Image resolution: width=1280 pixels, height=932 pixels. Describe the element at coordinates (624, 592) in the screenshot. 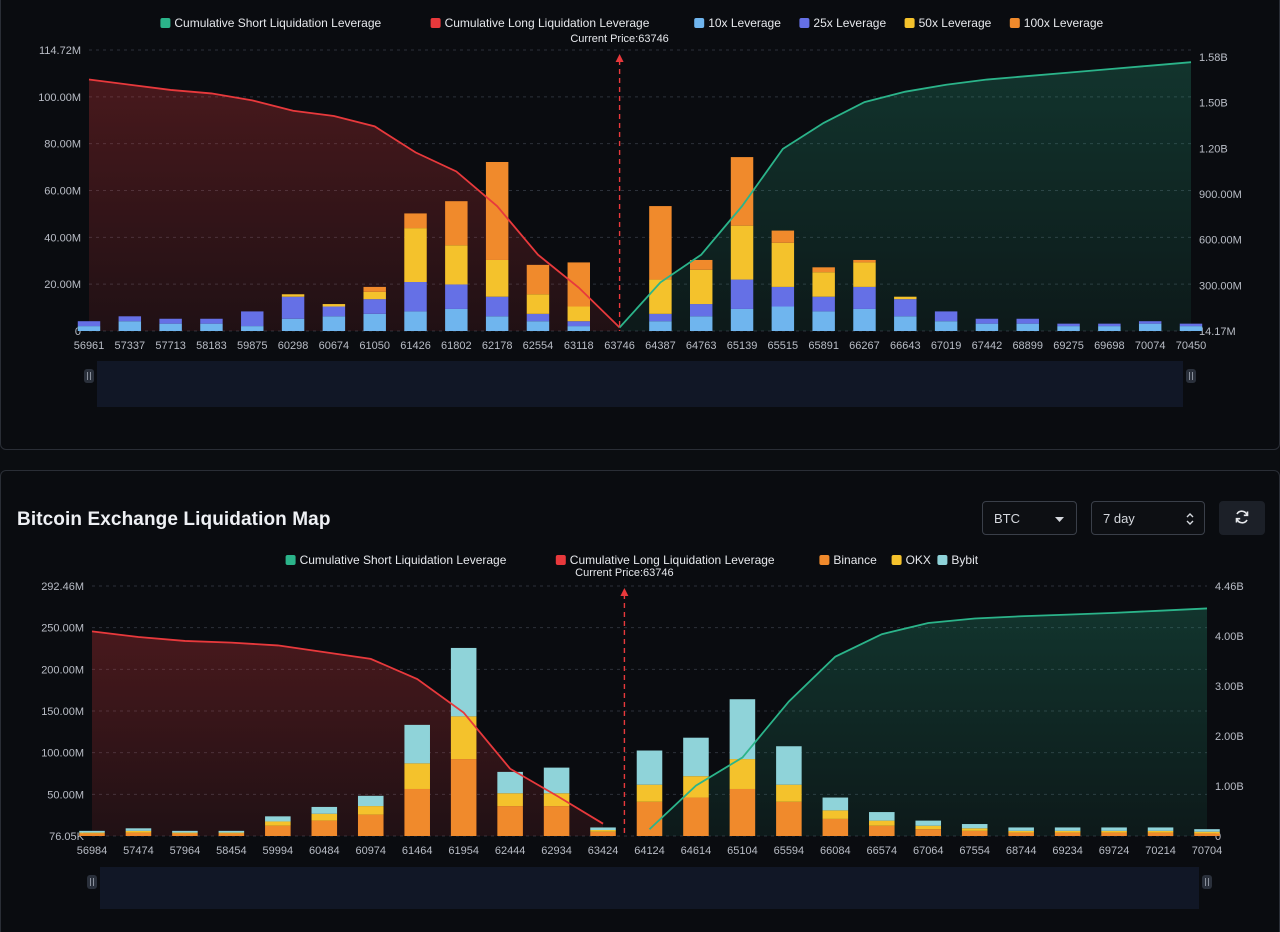

I see `current-price-arrow-icon` at that location.